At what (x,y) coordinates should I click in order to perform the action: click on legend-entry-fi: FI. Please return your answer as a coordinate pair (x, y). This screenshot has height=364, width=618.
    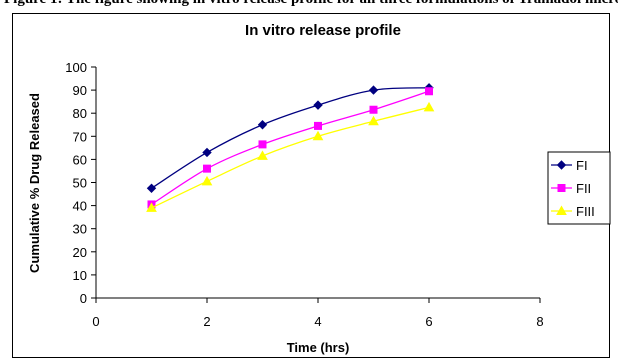
    Looking at the image, I should click on (569, 165).